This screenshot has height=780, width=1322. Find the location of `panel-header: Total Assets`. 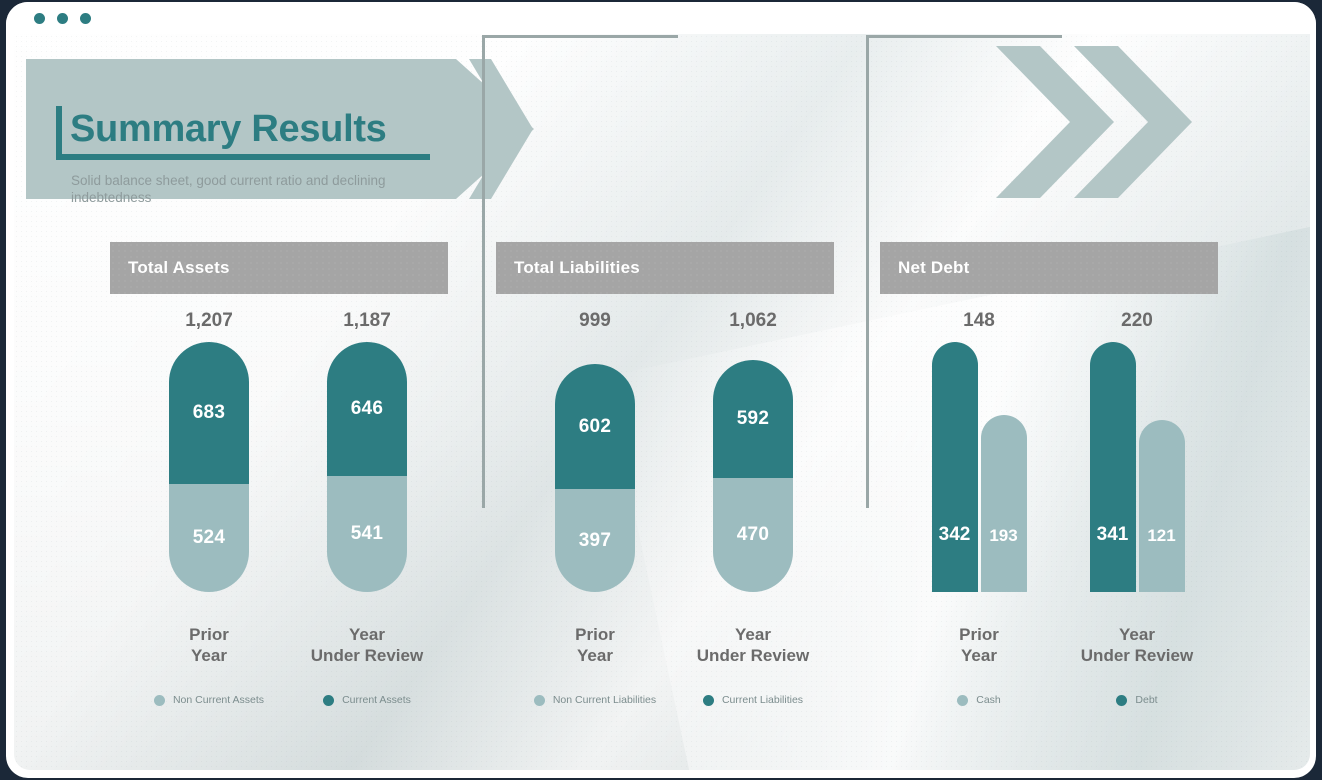

panel-header: Total Assets is located at coordinates (279, 268).